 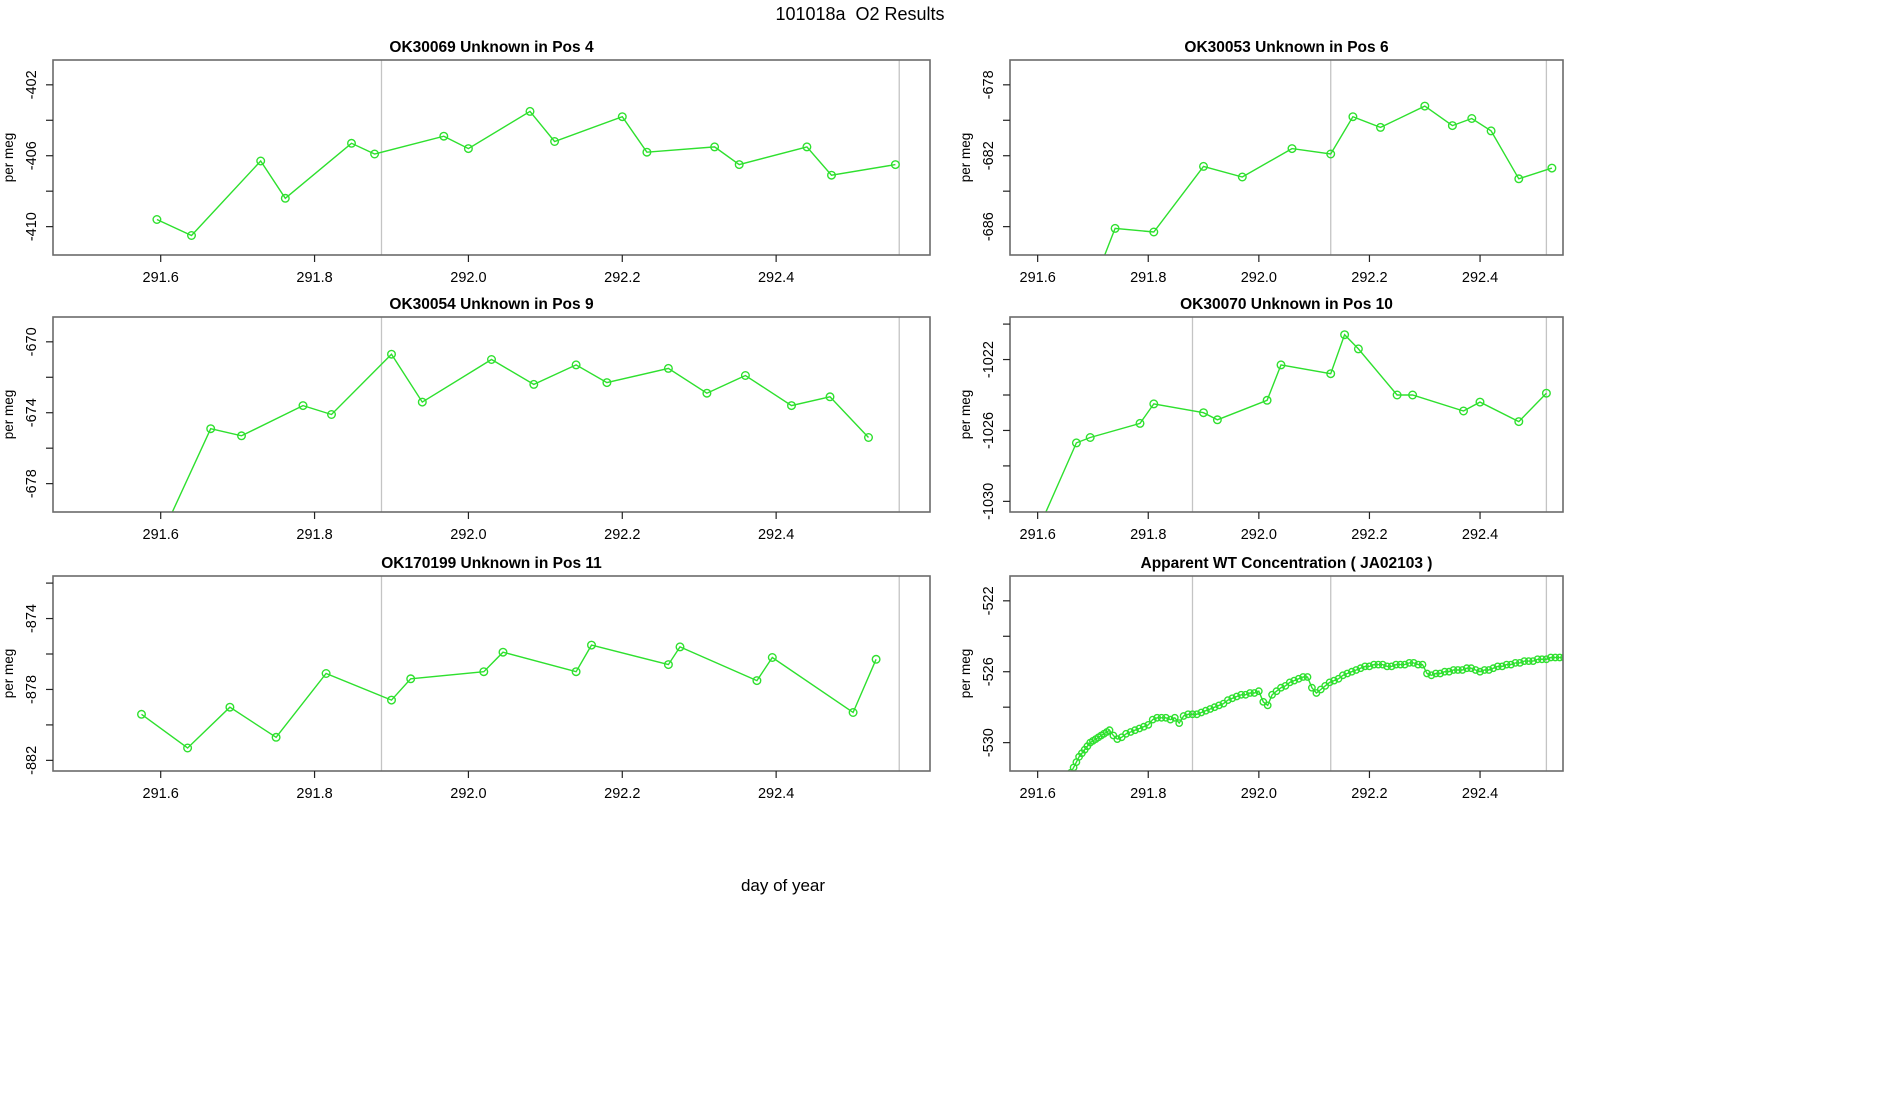 What do you see at coordinates (491, 47) in the screenshot?
I see `subplot-title: OK30069 Unknown in Pos 4` at bounding box center [491, 47].